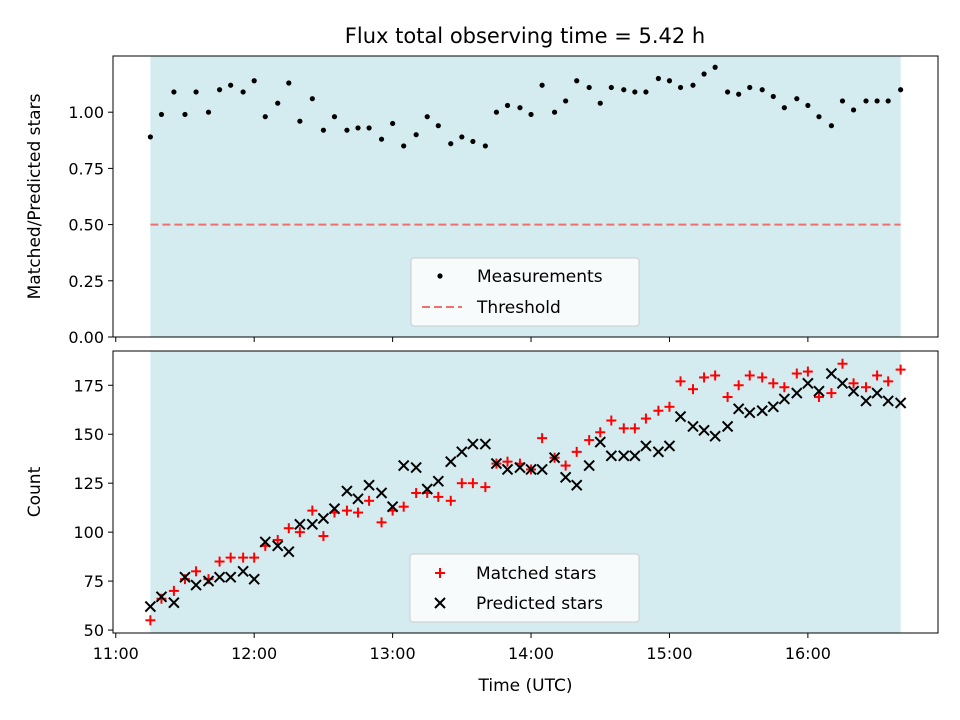 The width and height of the screenshot is (960, 720). What do you see at coordinates (88, 532) in the screenshot?
I see `y-tick-label: 100` at bounding box center [88, 532].